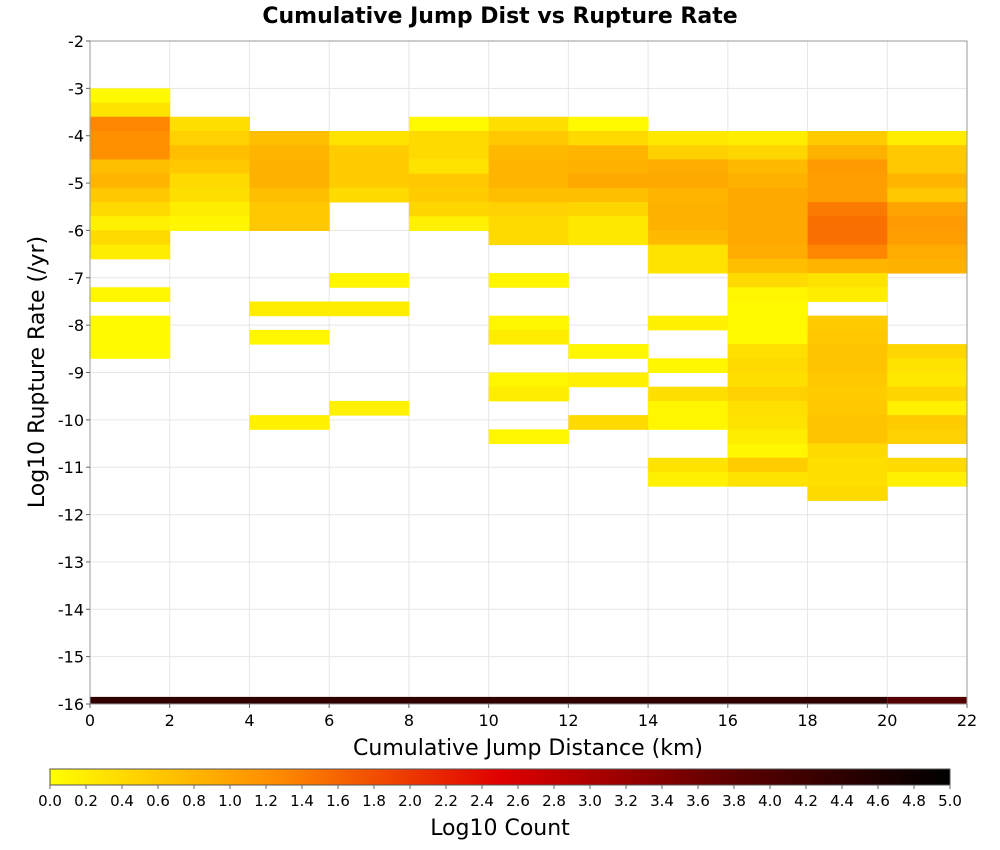 This screenshot has width=1000, height=850. What do you see at coordinates (170, 720) in the screenshot?
I see `x-tick-label: 2` at bounding box center [170, 720].